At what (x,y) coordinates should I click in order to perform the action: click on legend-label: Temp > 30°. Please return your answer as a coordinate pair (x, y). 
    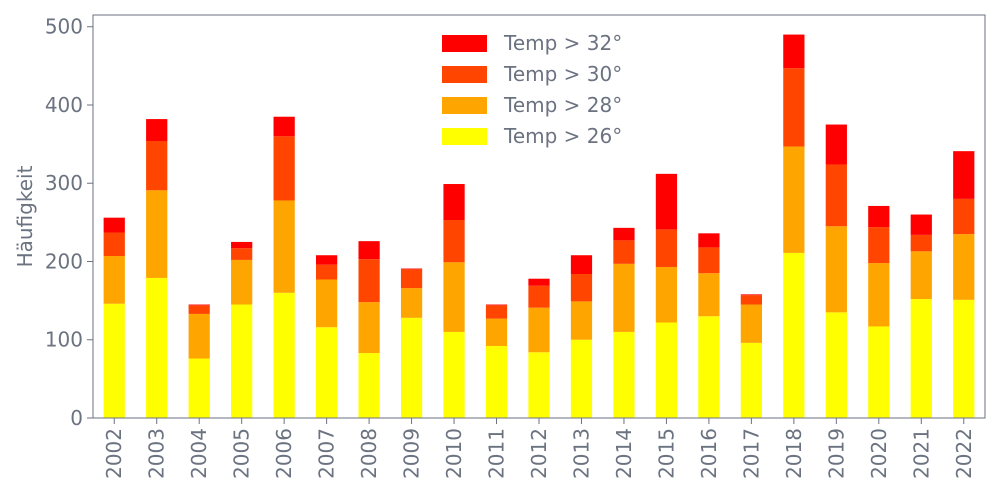
    Looking at the image, I should click on (562, 74).